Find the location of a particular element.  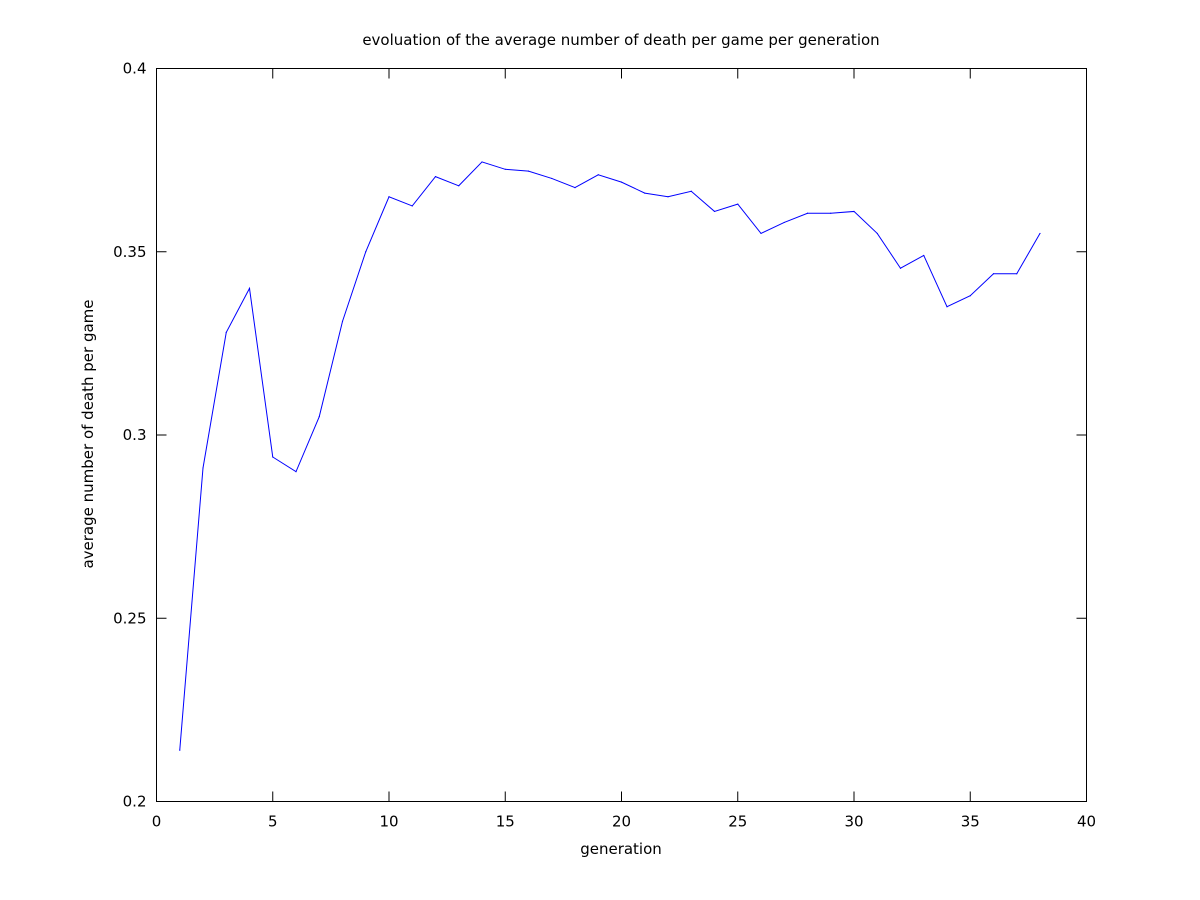

x-tick-label: 10 is located at coordinates (388, 822).